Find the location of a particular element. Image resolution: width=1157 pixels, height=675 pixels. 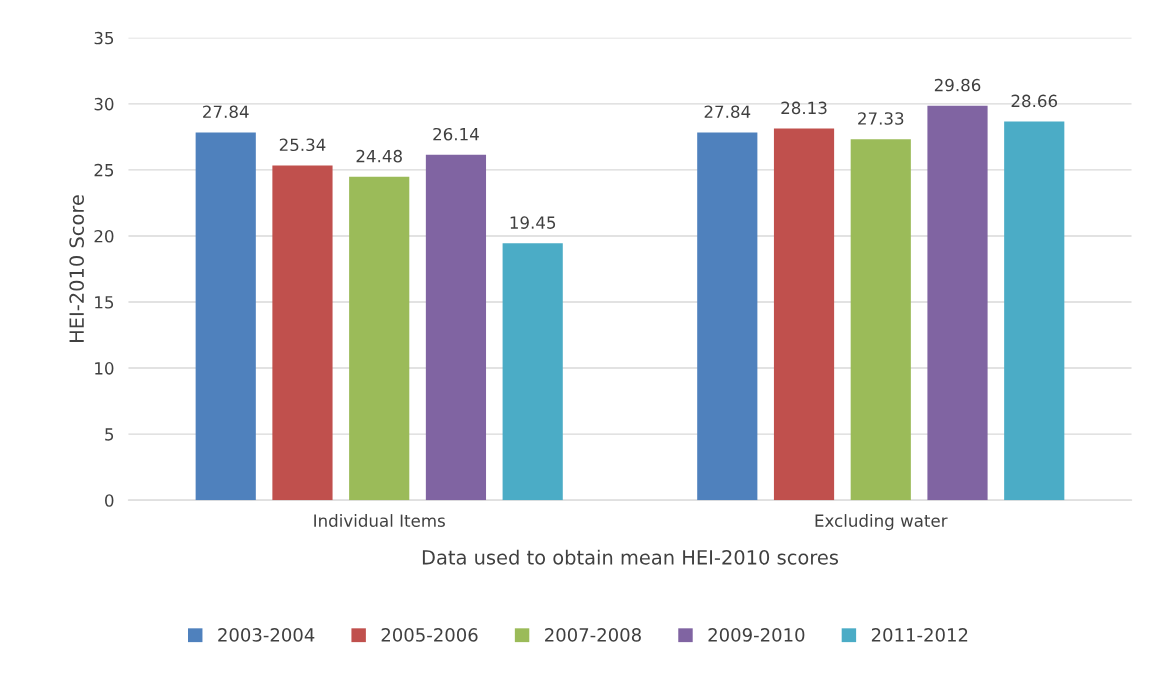

data-label: 28.13 is located at coordinates (804, 108).